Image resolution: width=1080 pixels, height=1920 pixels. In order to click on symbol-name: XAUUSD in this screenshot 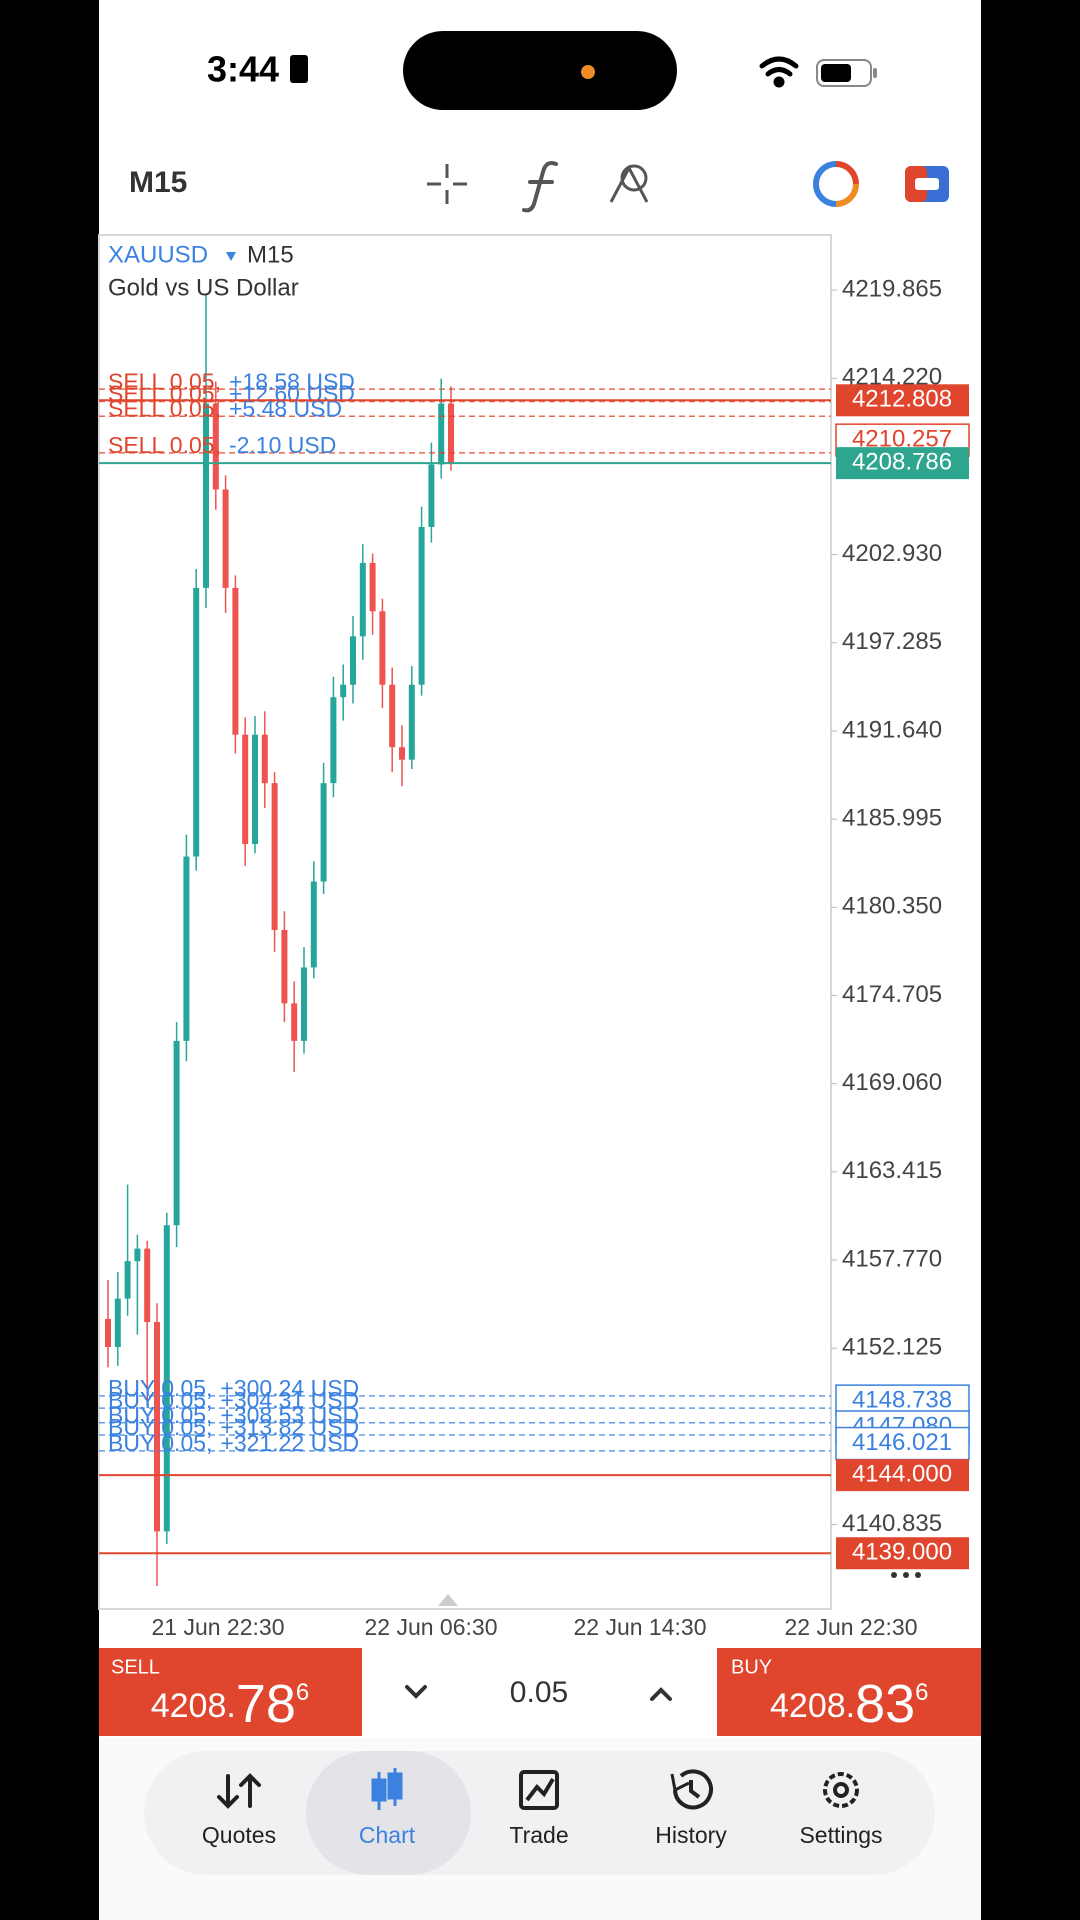, I will do `click(158, 254)`.